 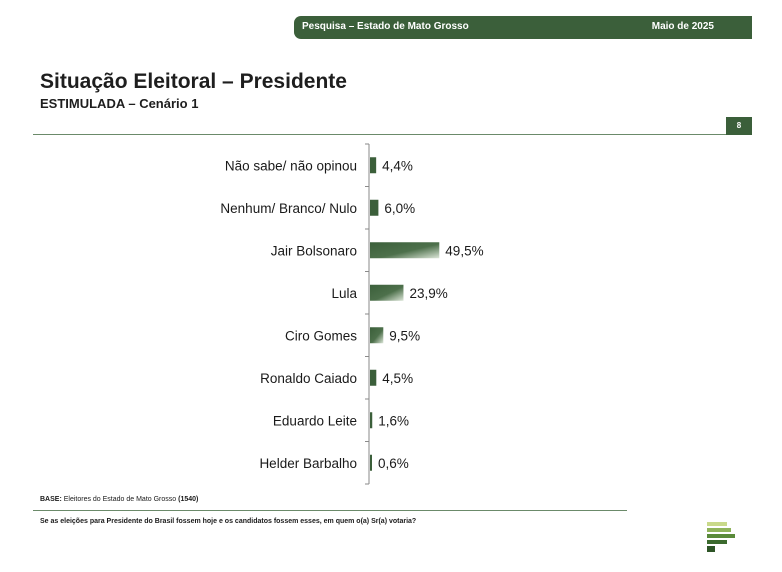 What do you see at coordinates (330, 510) in the screenshot?
I see `footer-divider` at bounding box center [330, 510].